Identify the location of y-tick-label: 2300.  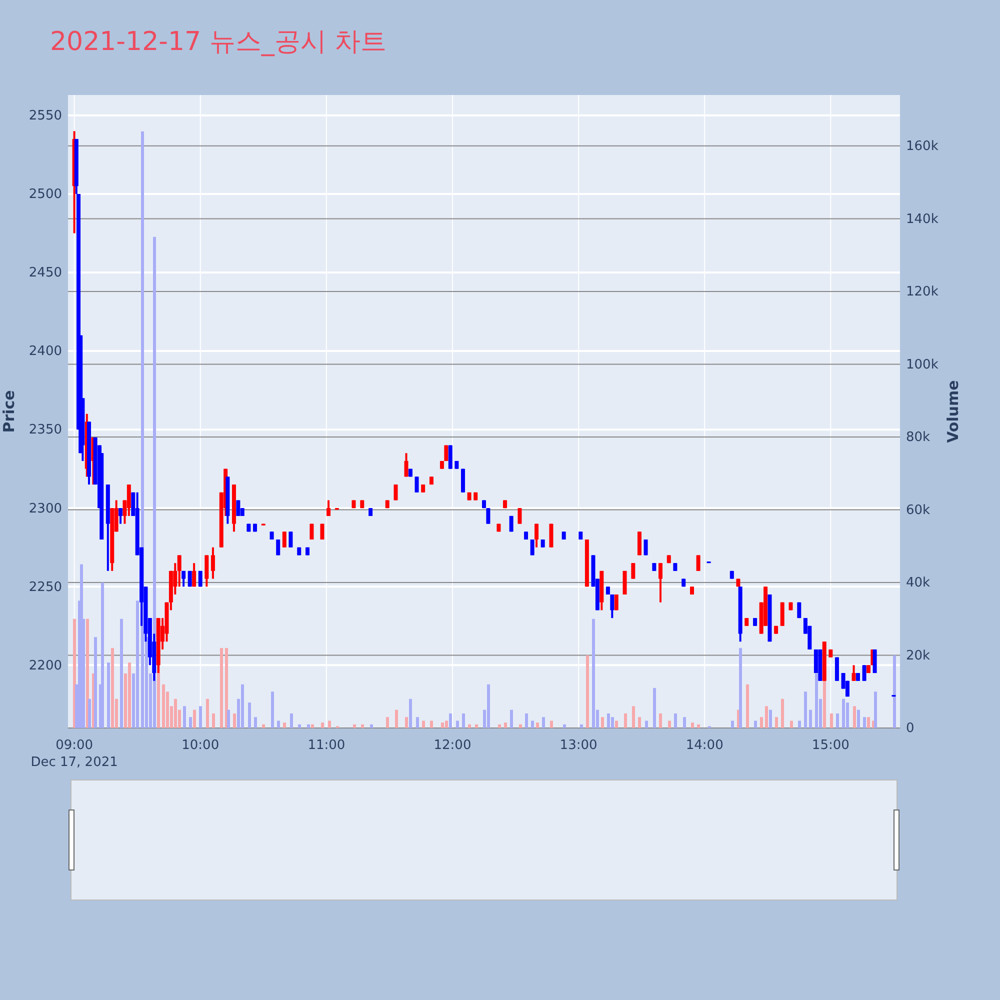
(45, 508).